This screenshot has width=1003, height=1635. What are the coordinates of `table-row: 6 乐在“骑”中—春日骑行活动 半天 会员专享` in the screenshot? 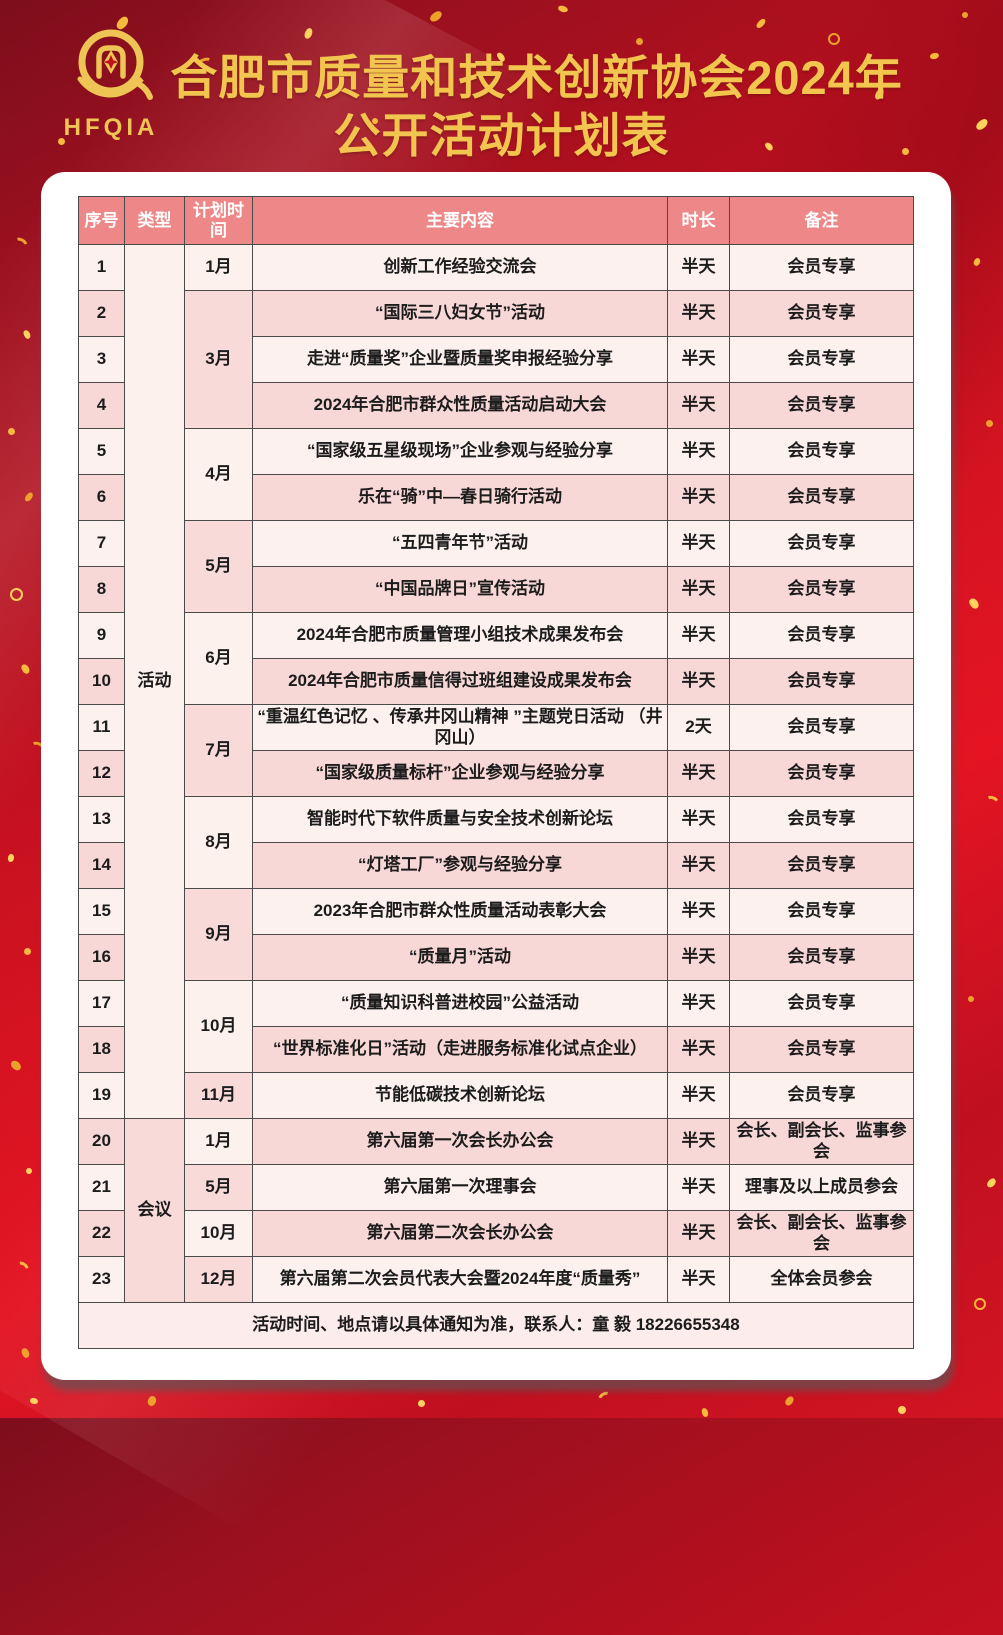 It's located at (496, 497).